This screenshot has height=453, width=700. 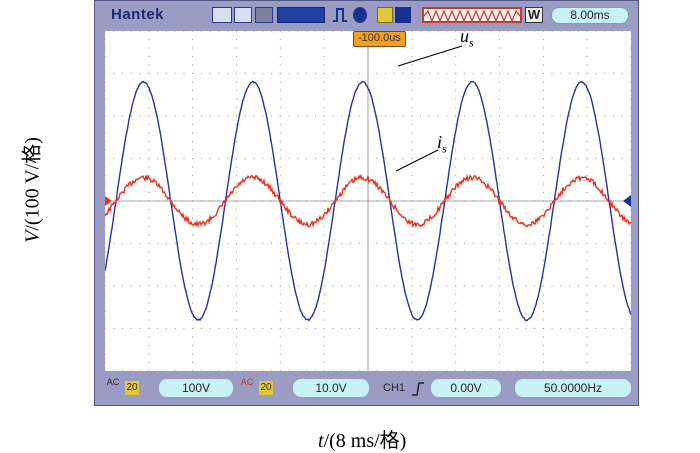 What do you see at coordinates (403, 15) in the screenshot?
I see `save-icon` at bounding box center [403, 15].